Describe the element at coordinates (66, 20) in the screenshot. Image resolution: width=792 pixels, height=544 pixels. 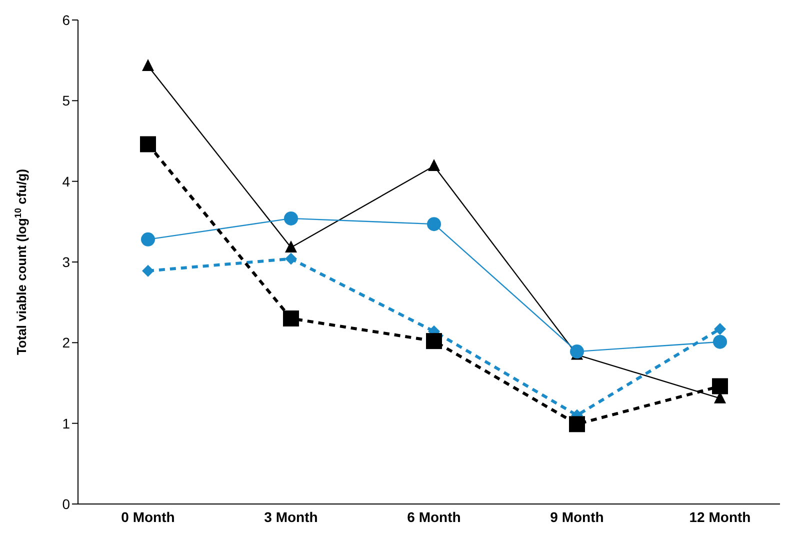
I see `y-tick-label: 6` at that location.